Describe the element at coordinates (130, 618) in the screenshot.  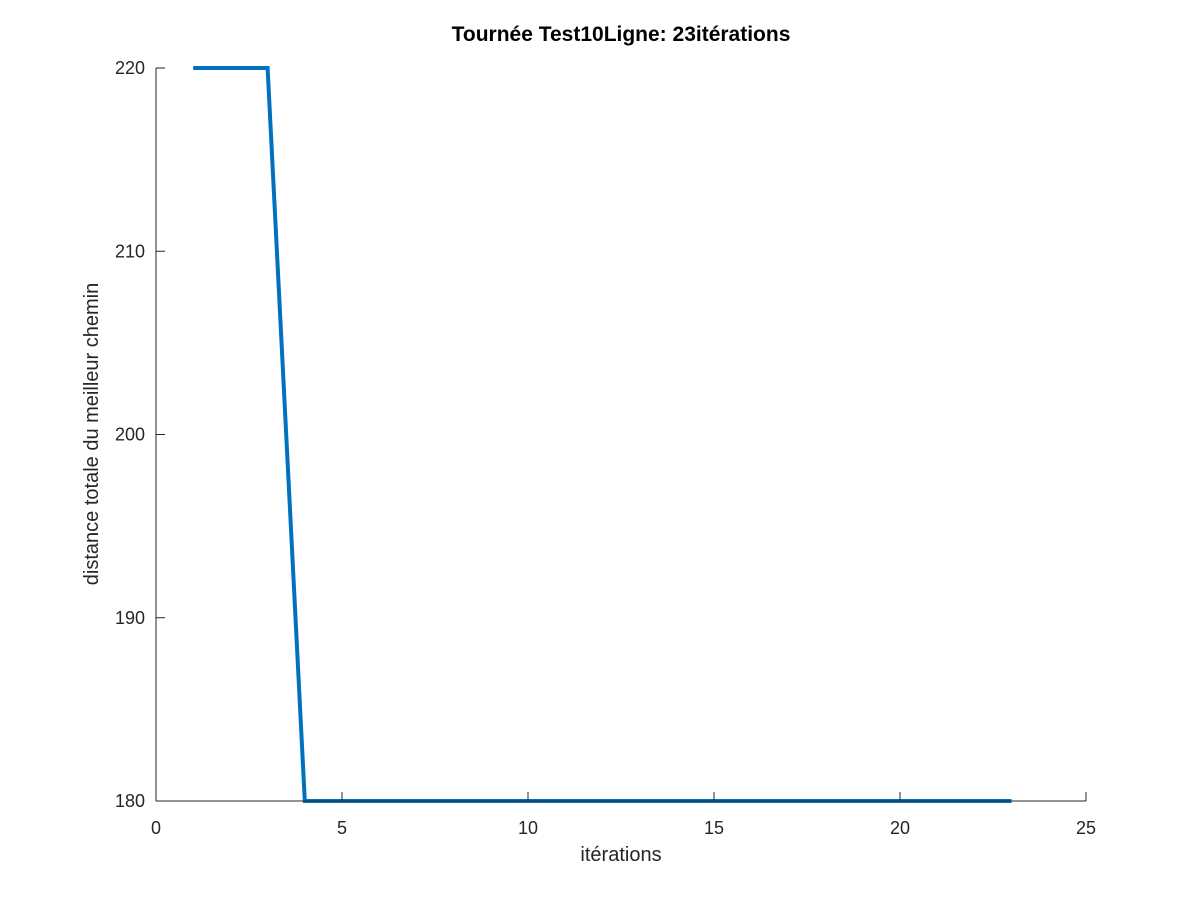
I see `y-tick-label: 190` at that location.